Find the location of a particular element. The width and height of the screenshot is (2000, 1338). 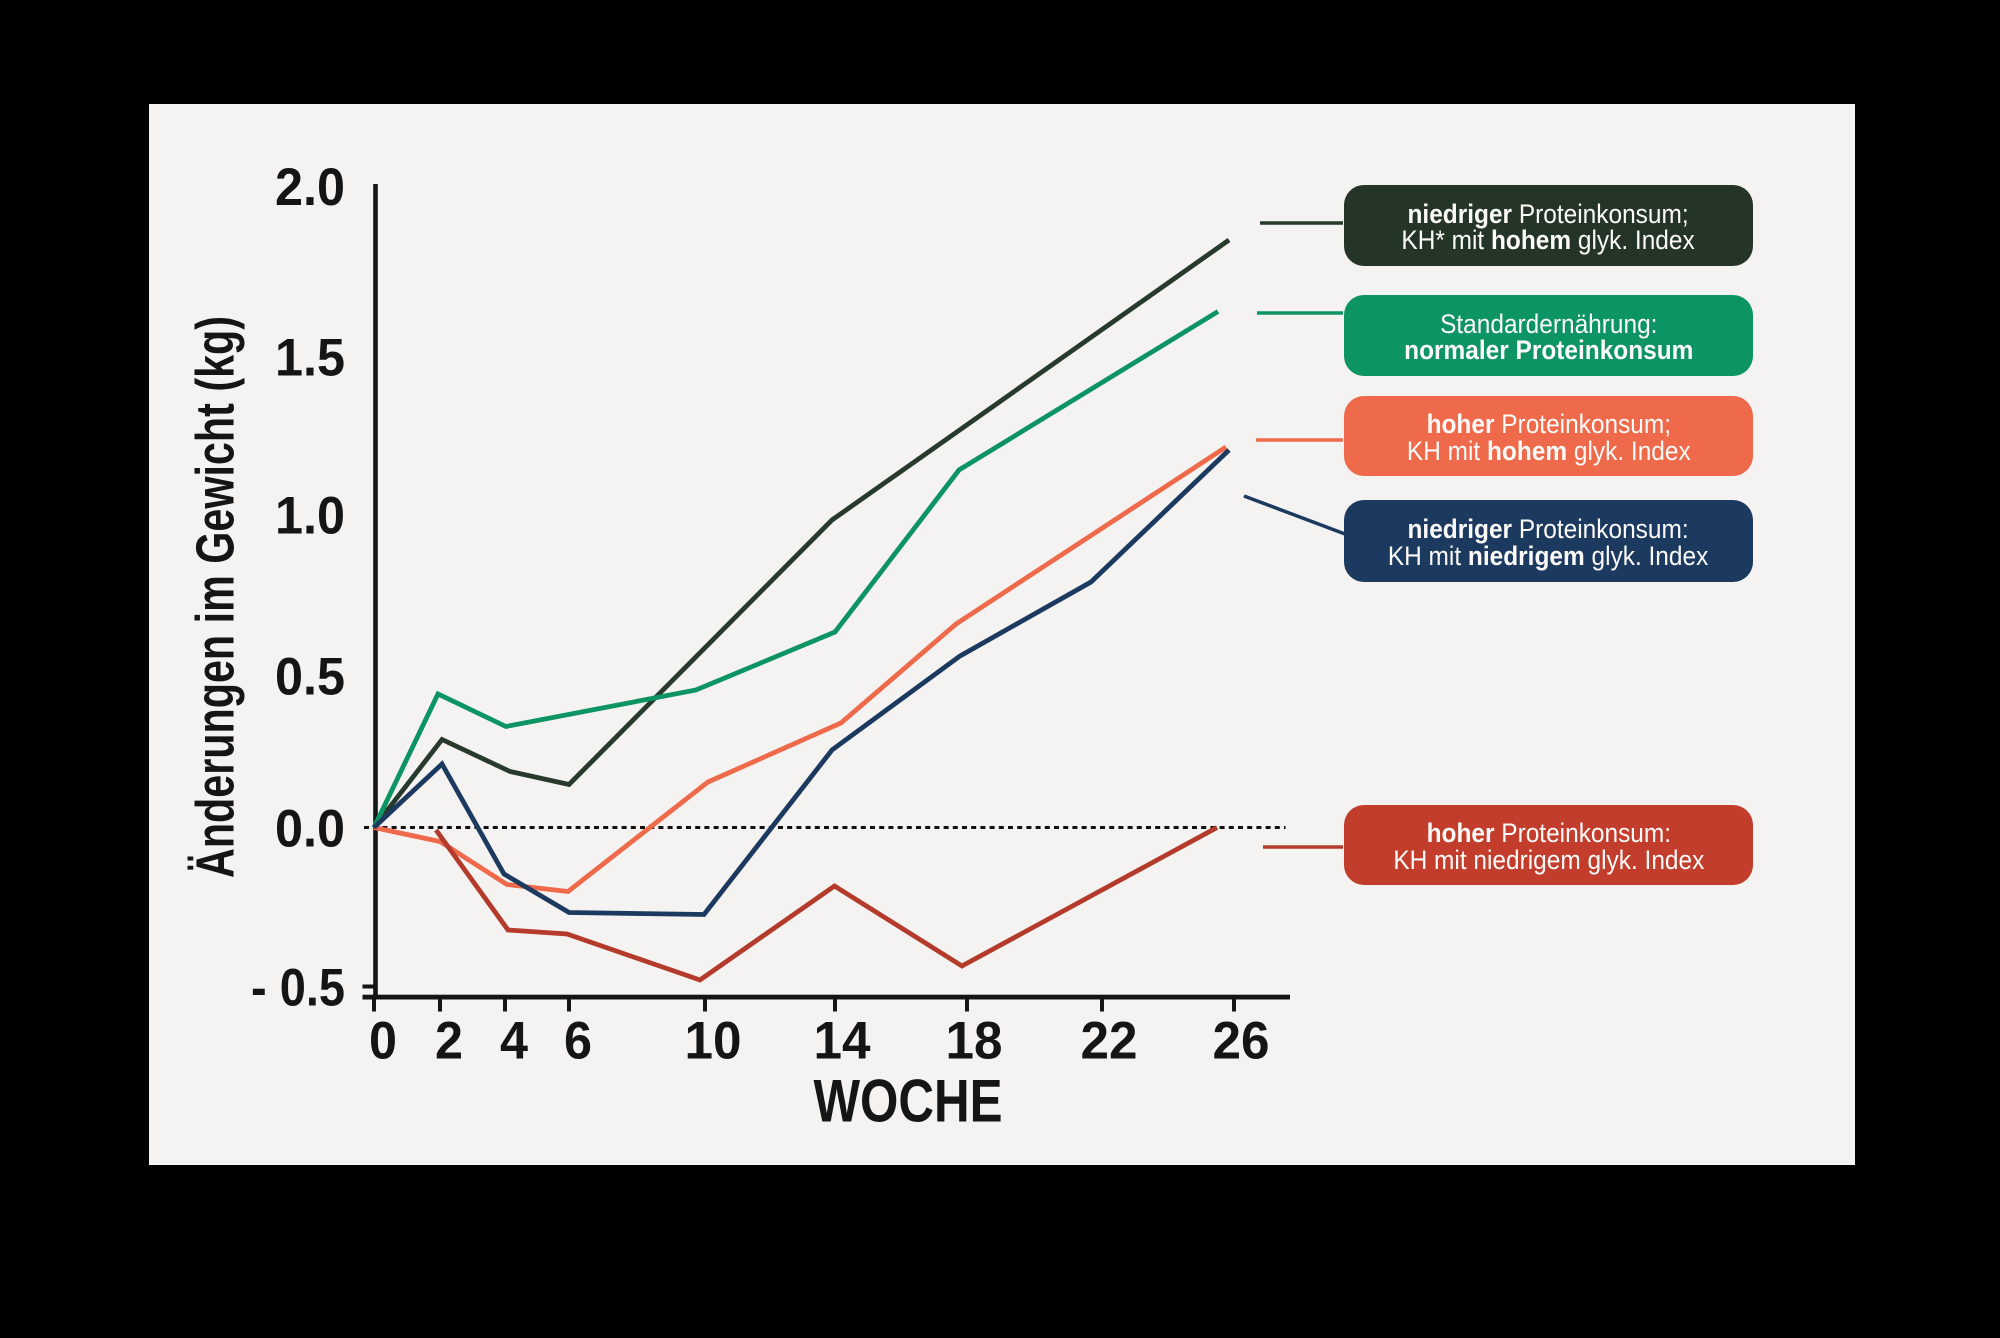

svg-text: 14 is located at coordinates (843, 1041).